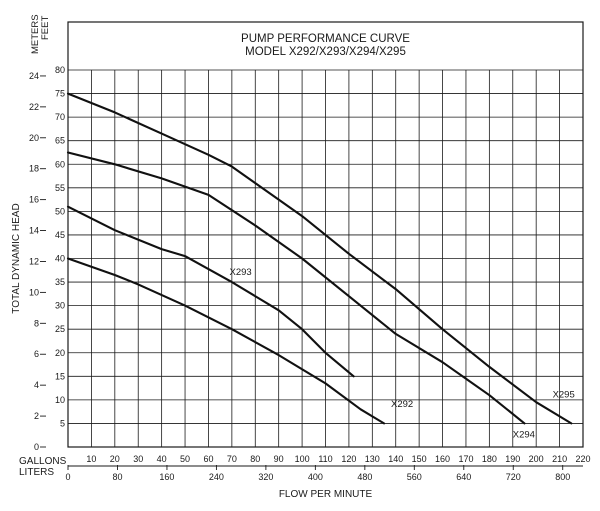 This screenshot has width=600, height=511. What do you see at coordinates (315, 477) in the screenshot?
I see `liters-tick-label: 400` at bounding box center [315, 477].